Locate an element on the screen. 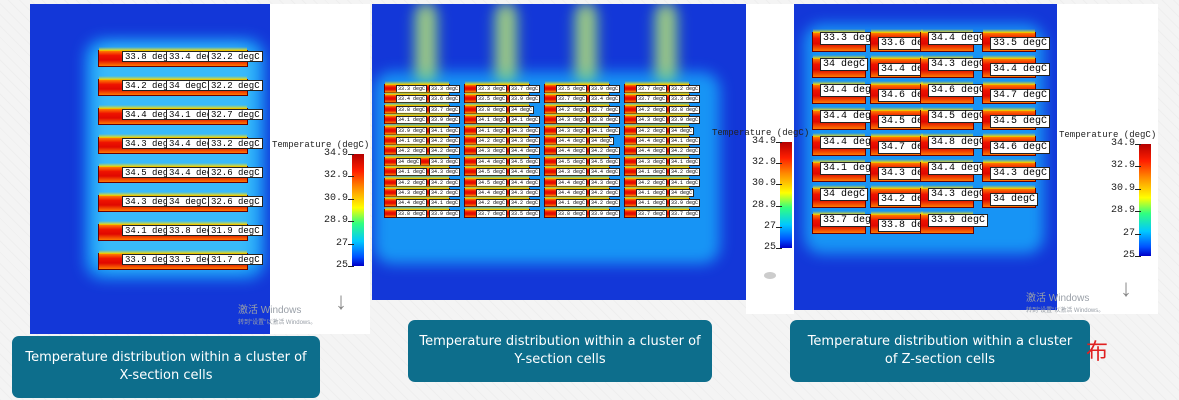  z-watermark-main: 激活 Windows is located at coordinates (1058, 298).